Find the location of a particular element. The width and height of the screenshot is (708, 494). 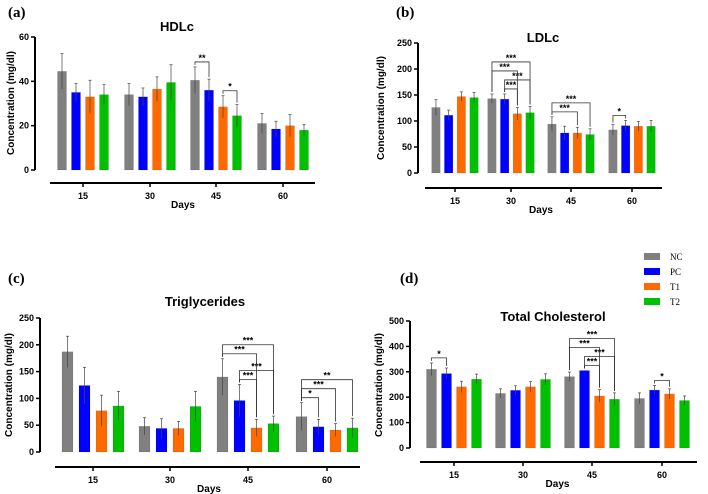

y-tick-label: 20 is located at coordinates (24, 126).